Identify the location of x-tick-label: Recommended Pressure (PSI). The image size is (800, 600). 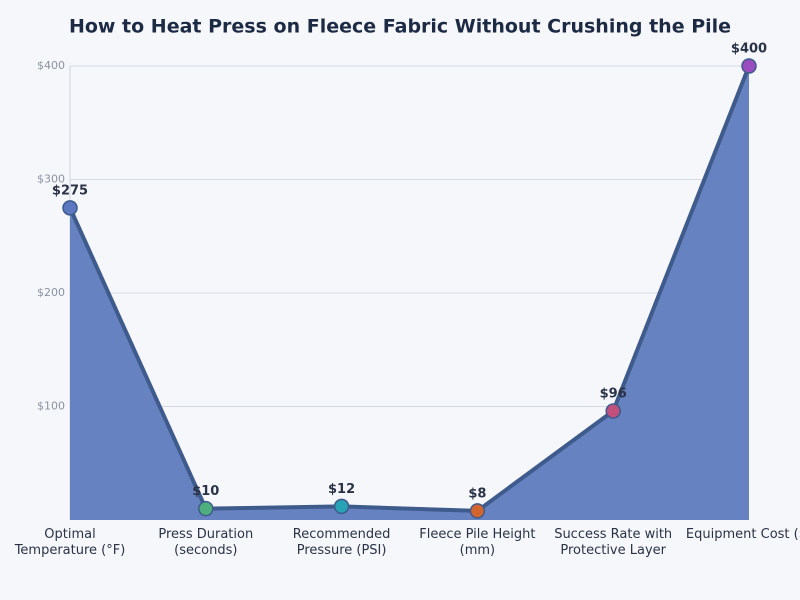
(341, 542).